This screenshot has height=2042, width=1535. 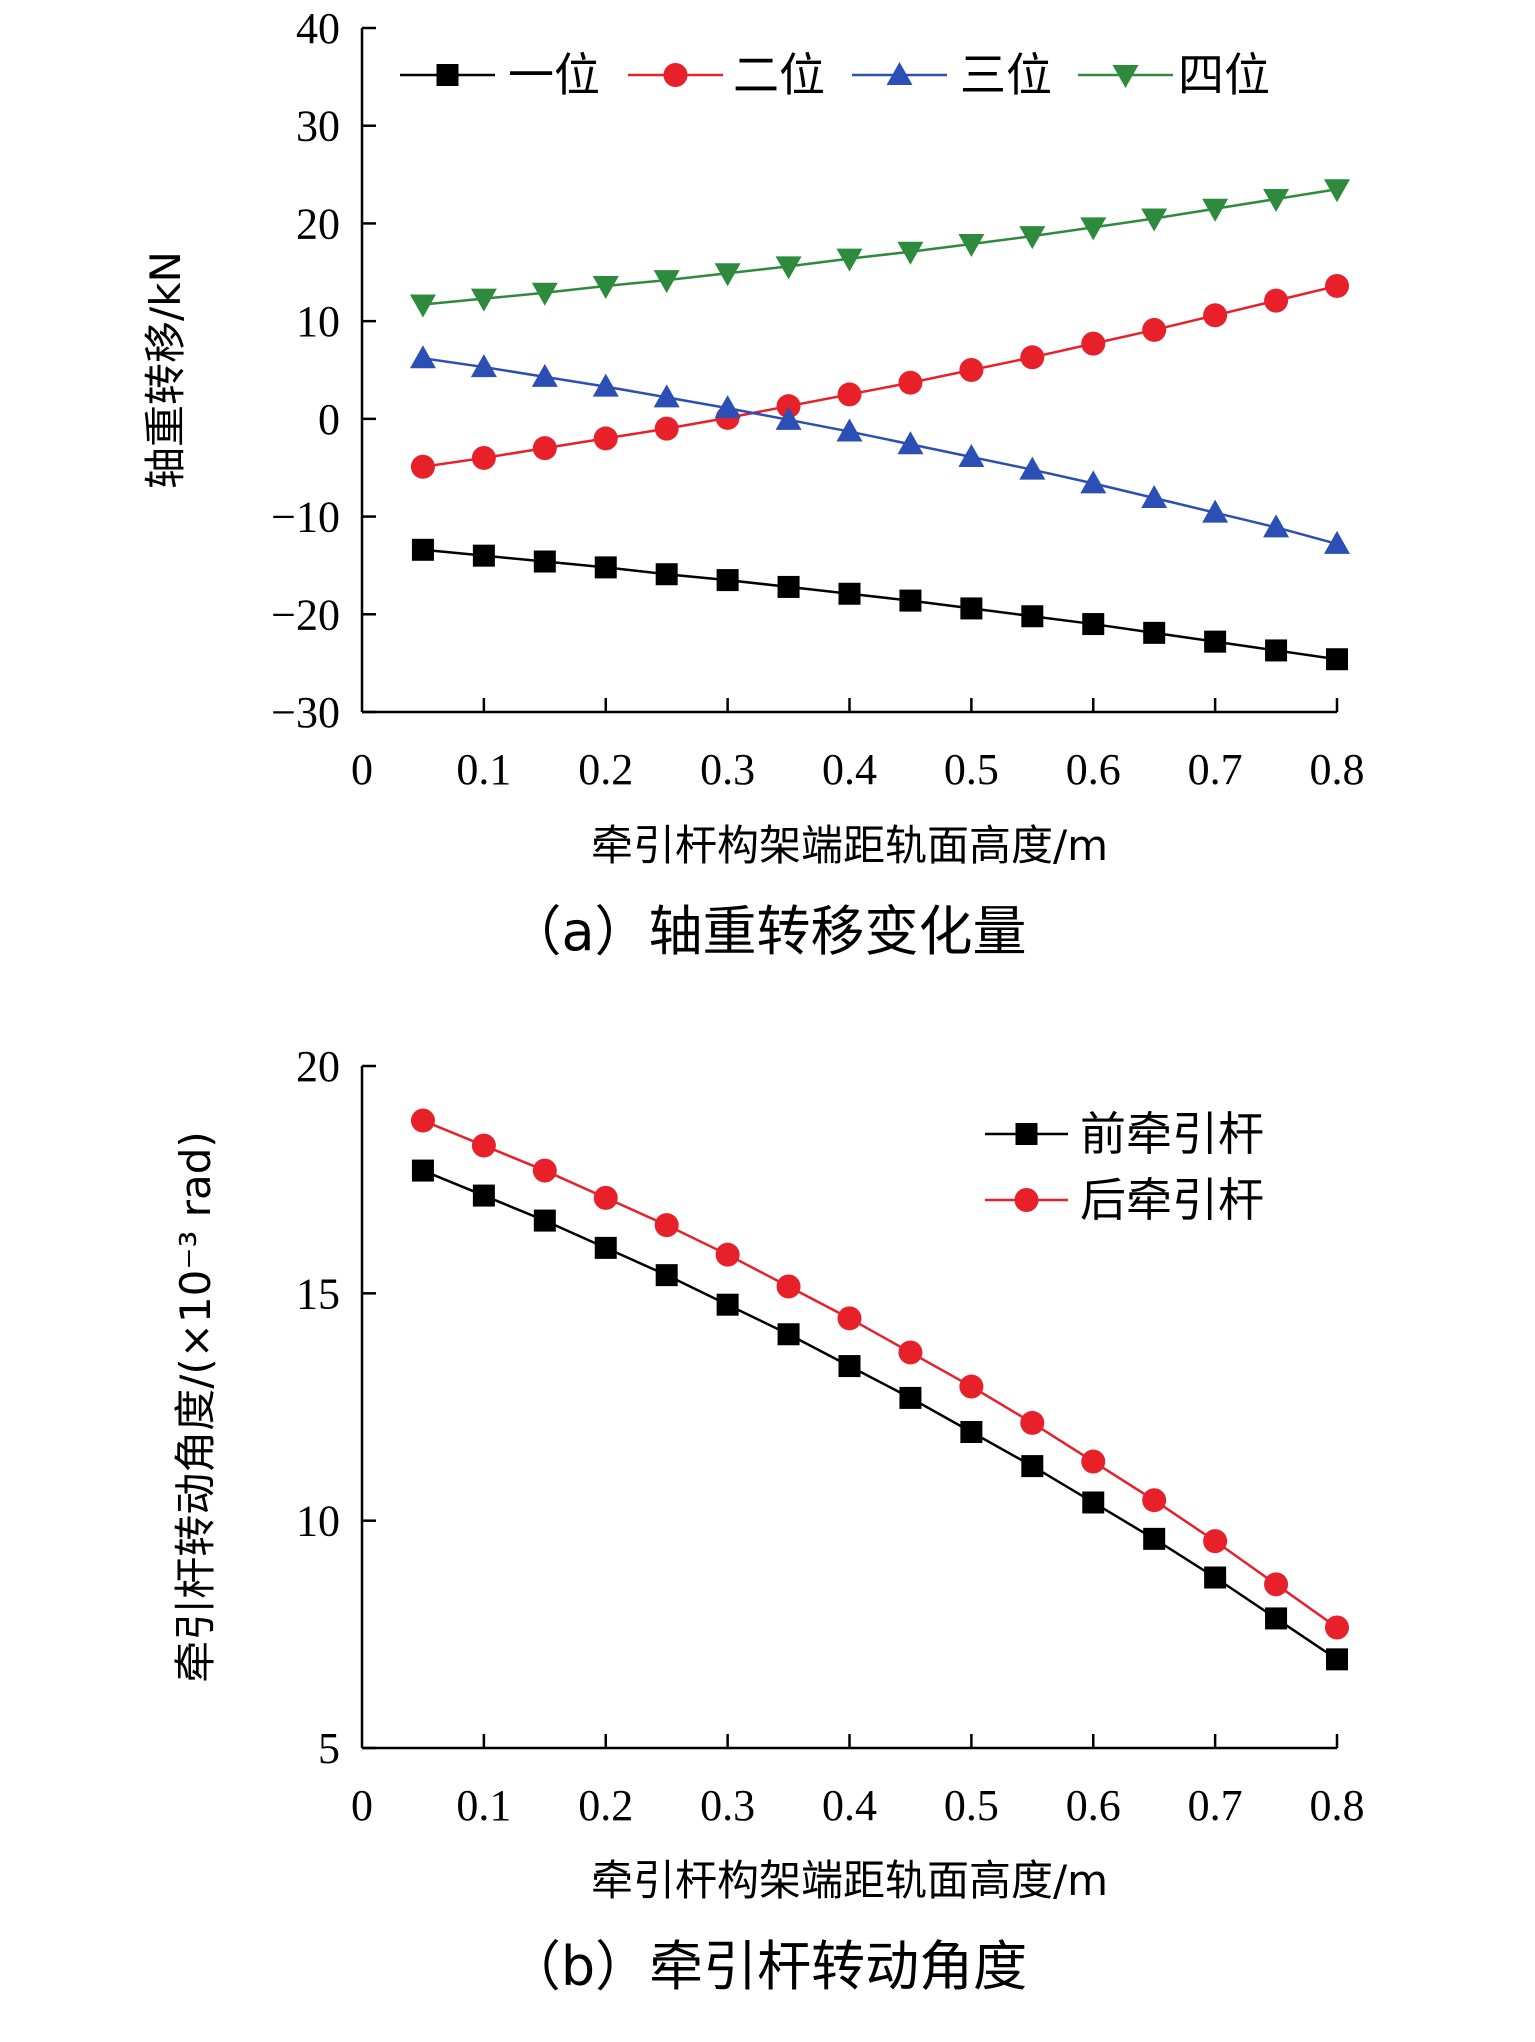 I want to click on figure-caption: （a）轴重转移变化量, so click(x=766, y=931).